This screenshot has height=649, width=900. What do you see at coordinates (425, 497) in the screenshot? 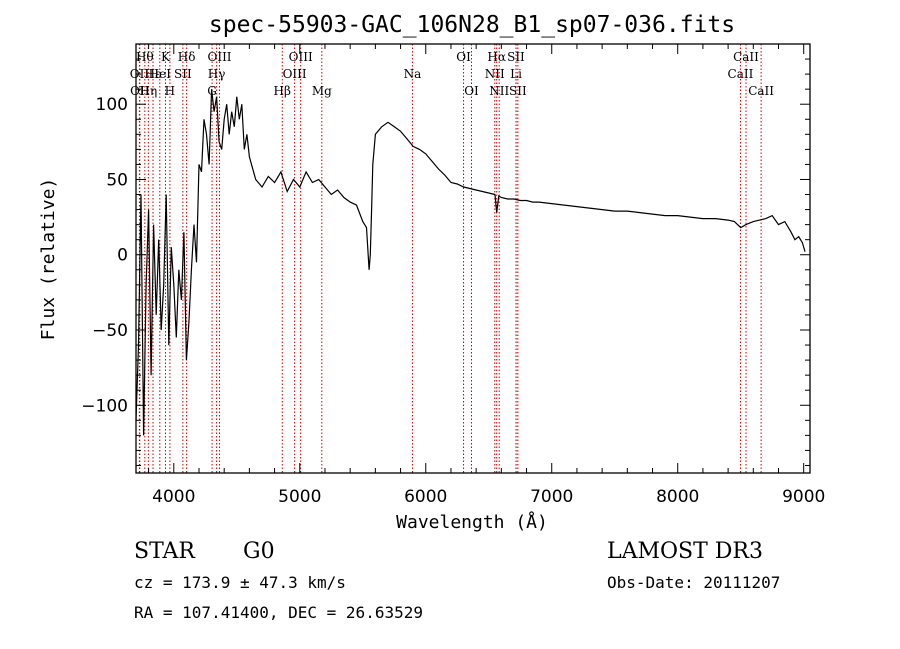
I see `x-tick-label: 6000` at bounding box center [425, 497].